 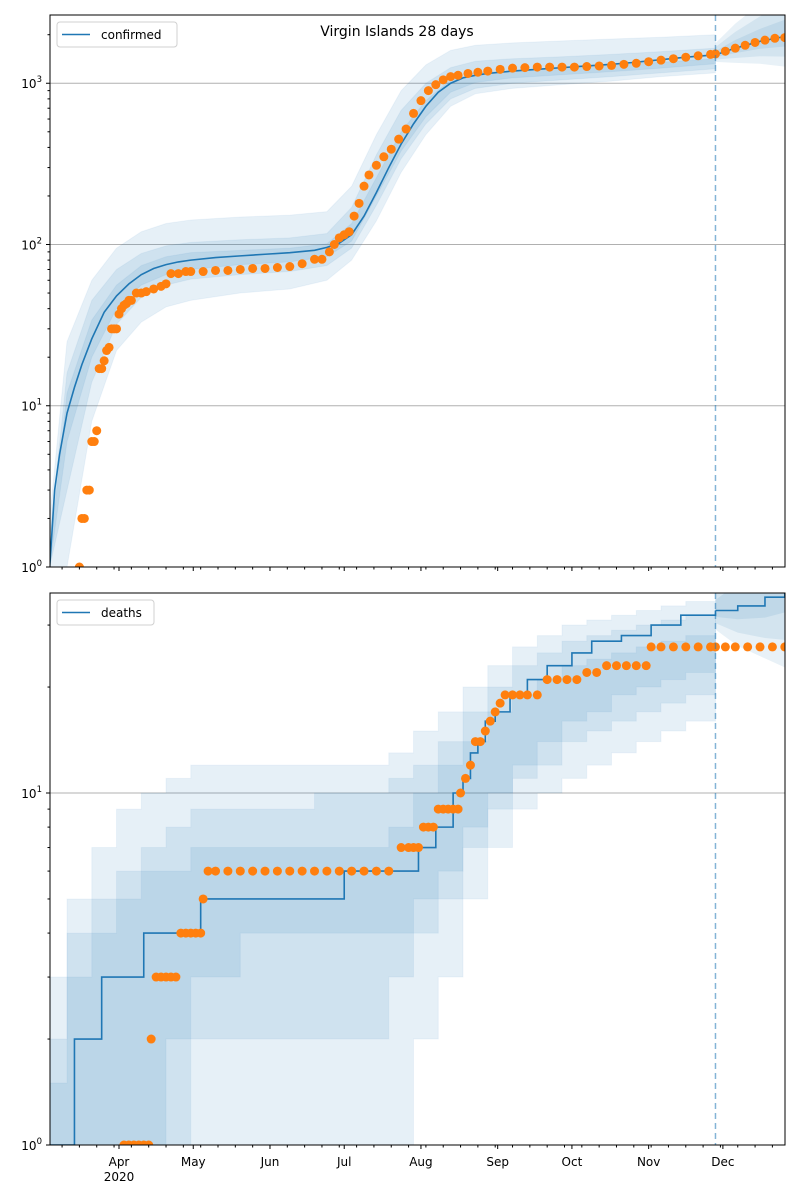 I want to click on y-tick-label: 10³, so click(x=31, y=83).